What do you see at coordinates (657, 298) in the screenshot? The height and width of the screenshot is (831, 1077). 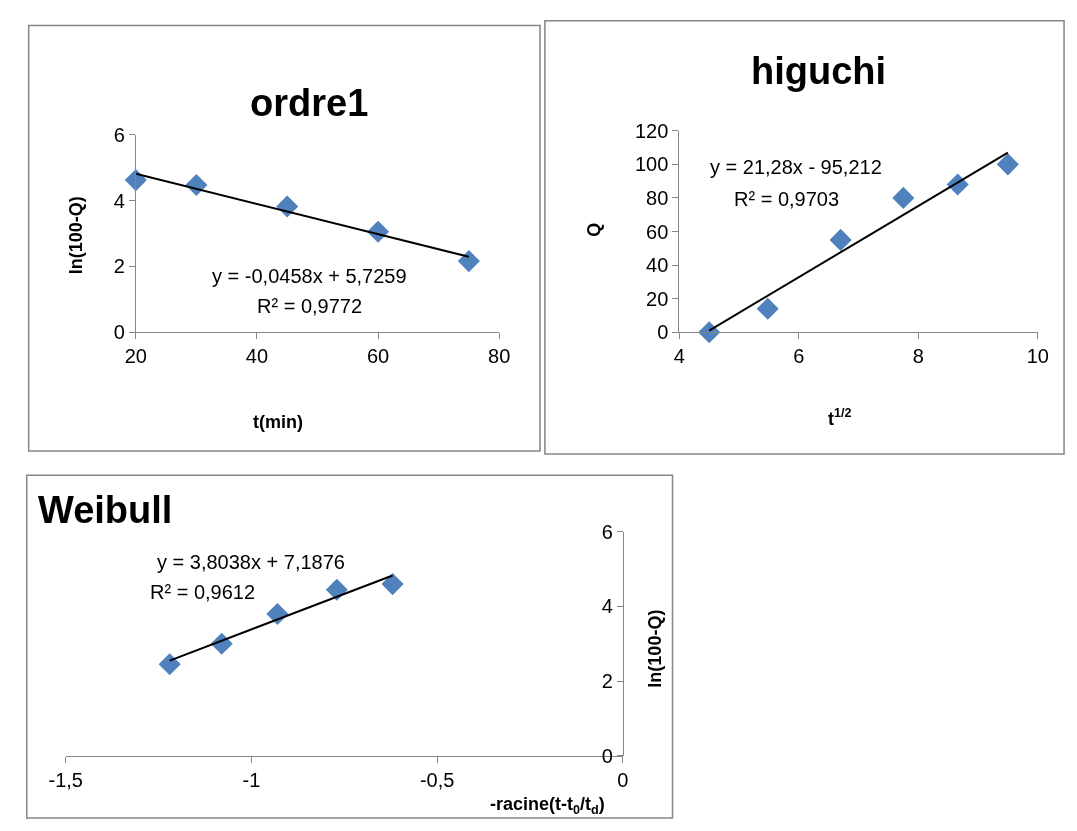 I see `y-tick-label: 20` at bounding box center [657, 298].